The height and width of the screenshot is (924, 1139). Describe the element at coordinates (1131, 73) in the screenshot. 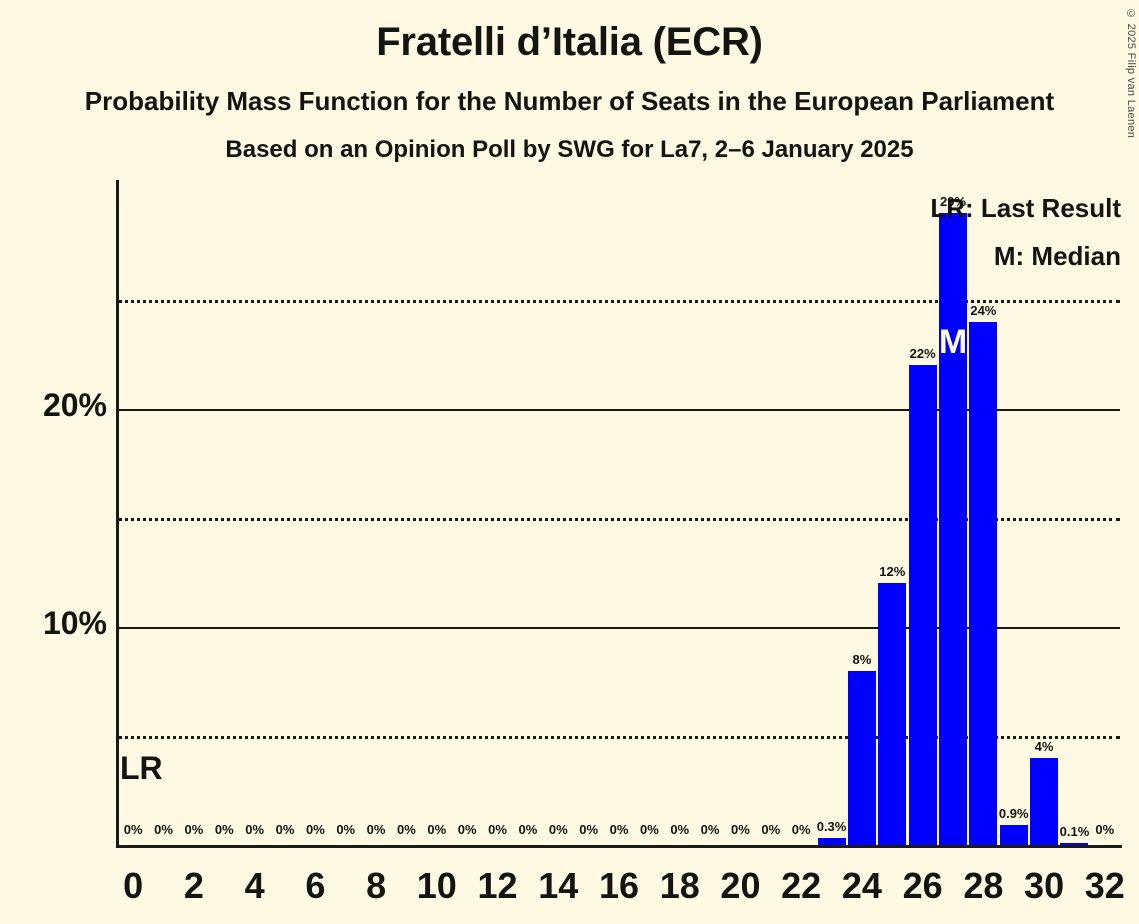

I see `copyright-notice: © 2025 Filip van Laenen` at that location.